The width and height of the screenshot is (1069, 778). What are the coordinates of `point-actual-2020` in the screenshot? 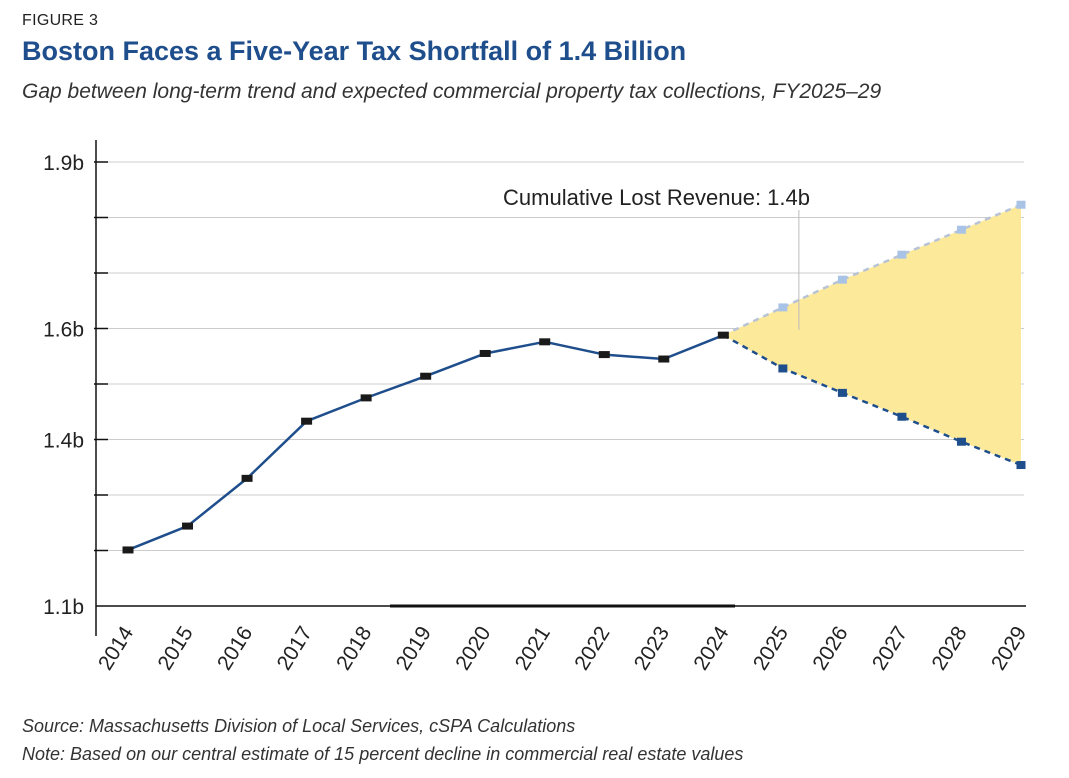 It's located at (485, 353).